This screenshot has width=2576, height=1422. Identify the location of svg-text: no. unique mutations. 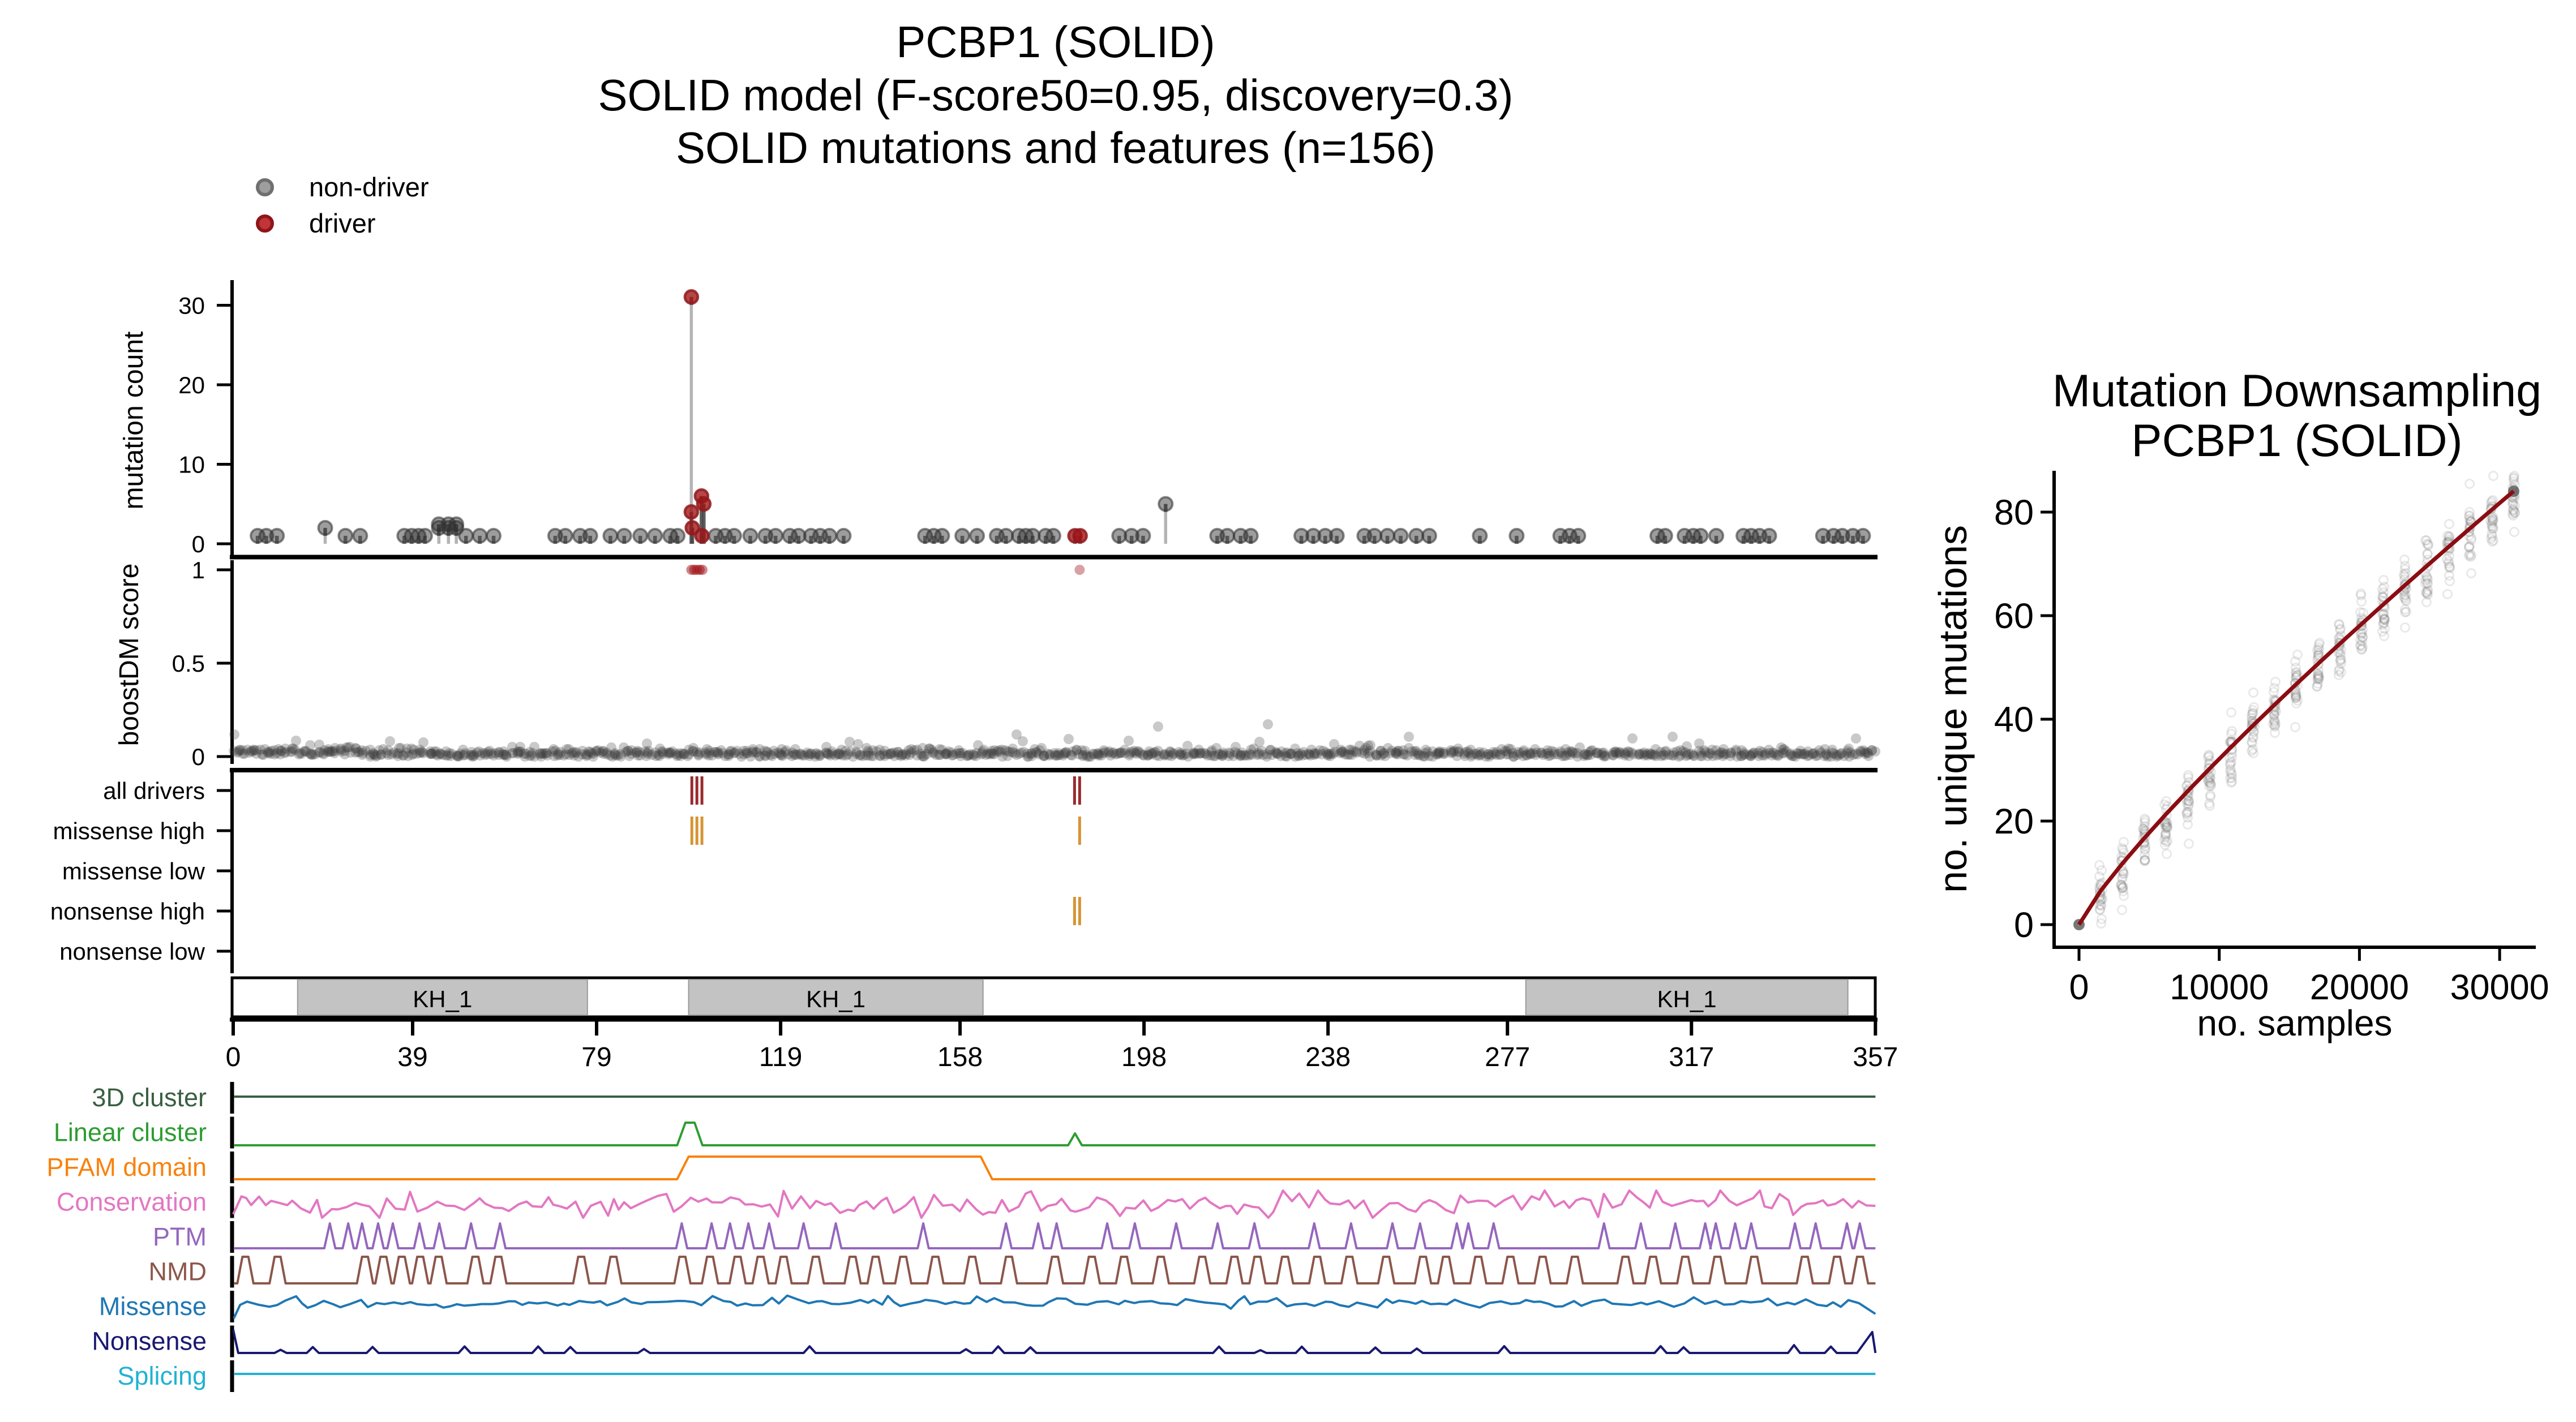
(1953, 709).